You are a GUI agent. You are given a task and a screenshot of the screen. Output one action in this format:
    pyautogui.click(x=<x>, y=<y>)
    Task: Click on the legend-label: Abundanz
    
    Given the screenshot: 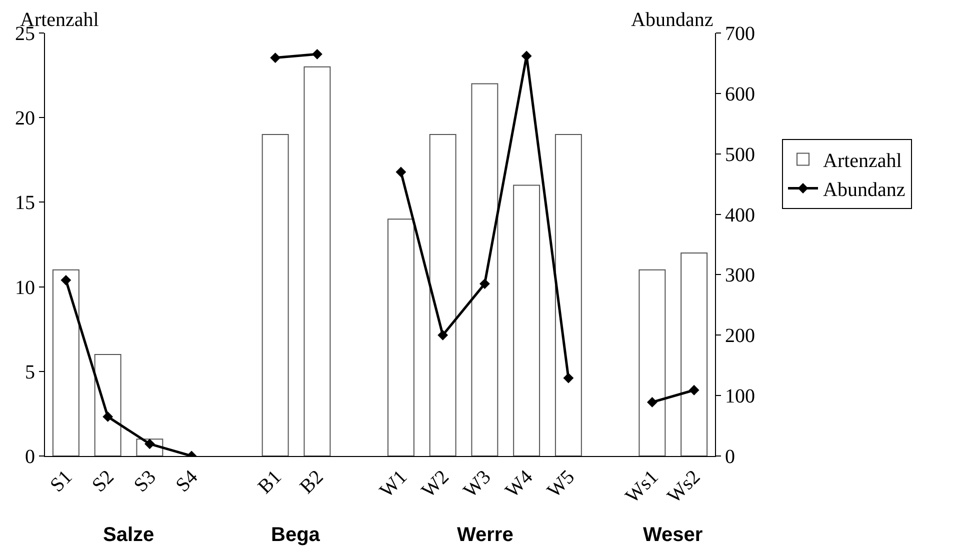 What is the action you would take?
    pyautogui.click(x=864, y=190)
    